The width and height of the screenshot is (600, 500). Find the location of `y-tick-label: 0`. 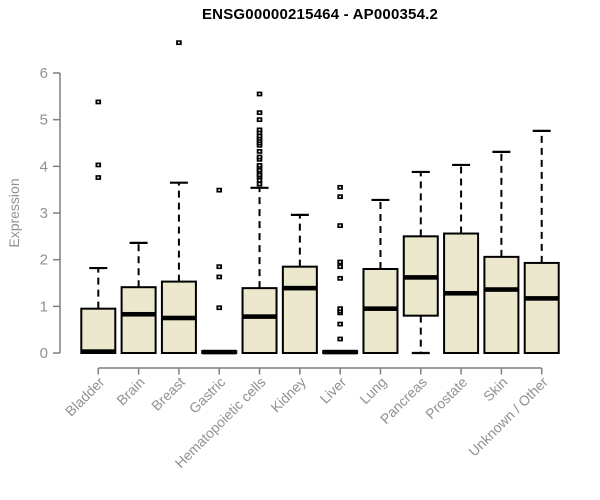

y-tick-label: 0 is located at coordinates (44, 353).